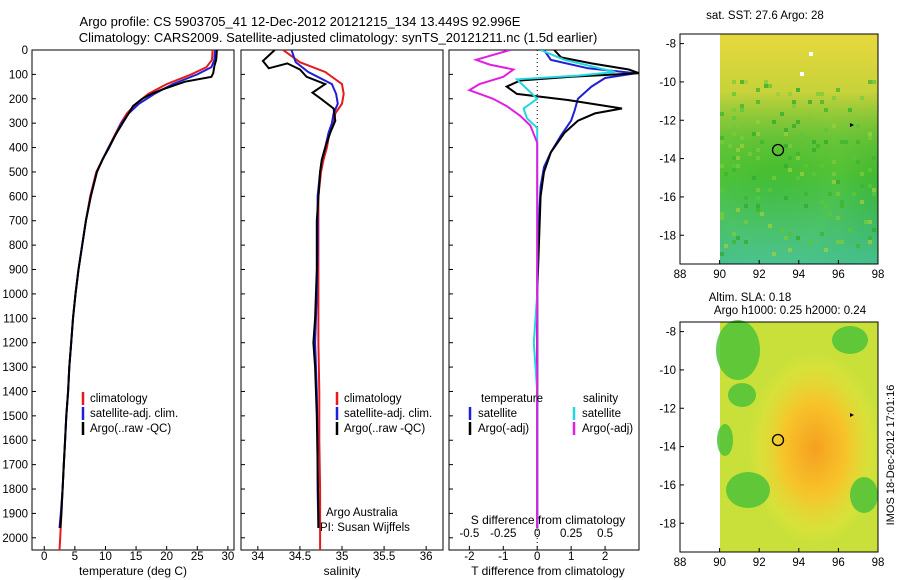  I want to click on legend-argo: Argo(..raw -QC), so click(130, 429).